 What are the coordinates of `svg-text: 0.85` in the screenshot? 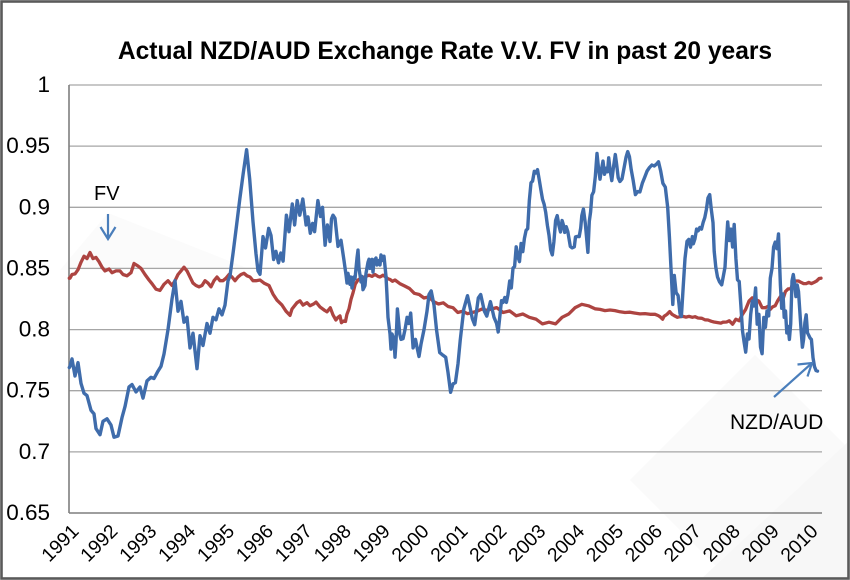 It's located at (28, 267).